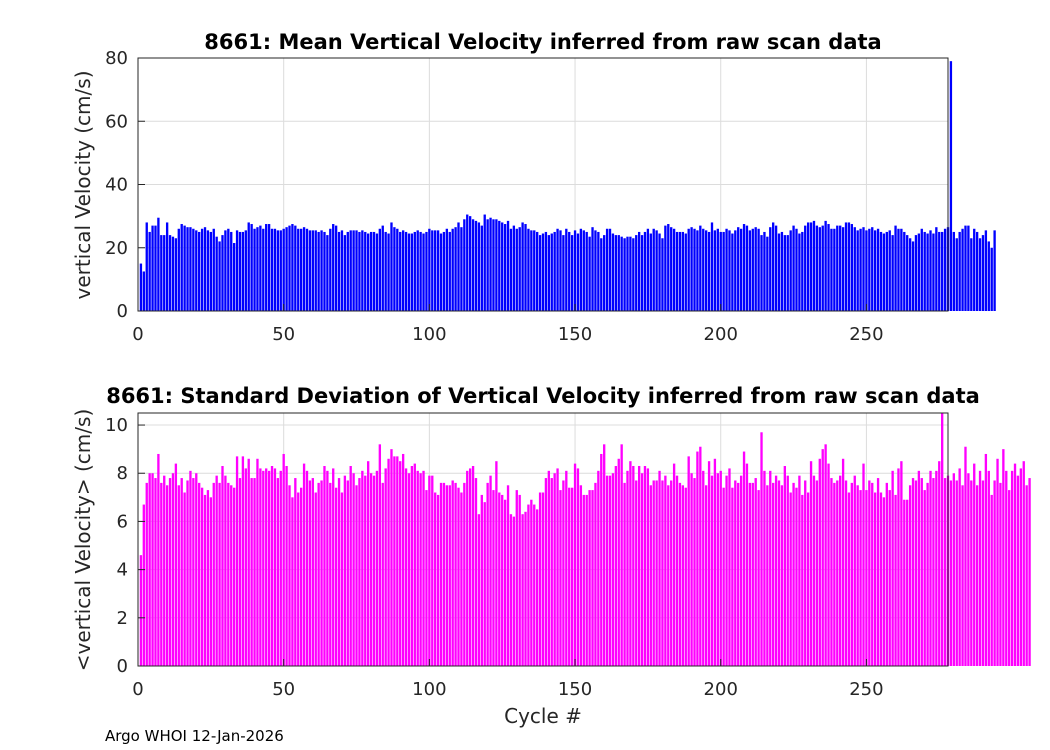 This screenshot has width=1050, height=750. I want to click on footer-credit: Argo WHOI 12-Jan-2026, so click(194, 736).